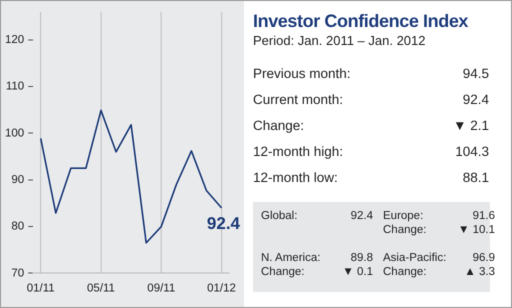  What do you see at coordinates (475, 73) in the screenshot?
I see `text: 94.5` at bounding box center [475, 73].